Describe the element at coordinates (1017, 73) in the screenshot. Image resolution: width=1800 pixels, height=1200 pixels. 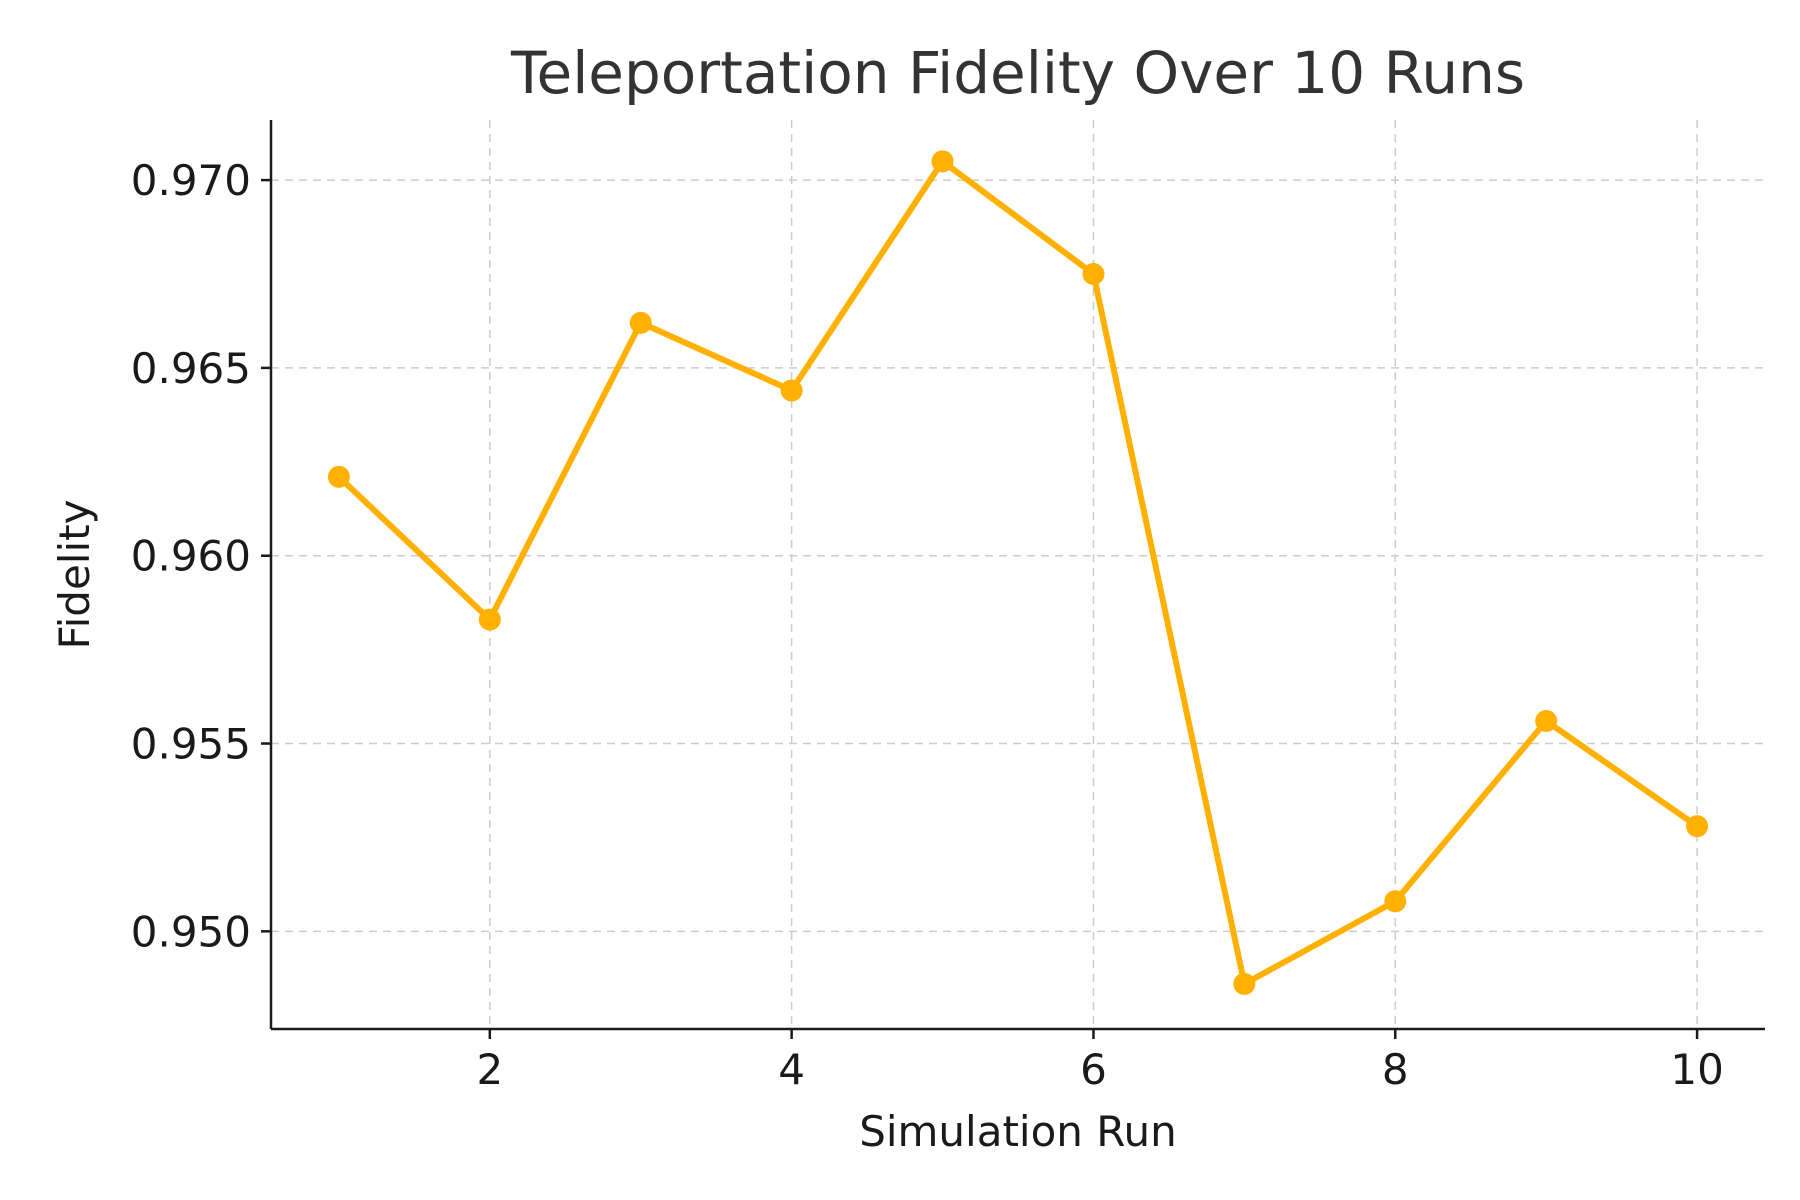
I see `chart-title: Teleportation Fidelity Over 10 Runs` at that location.